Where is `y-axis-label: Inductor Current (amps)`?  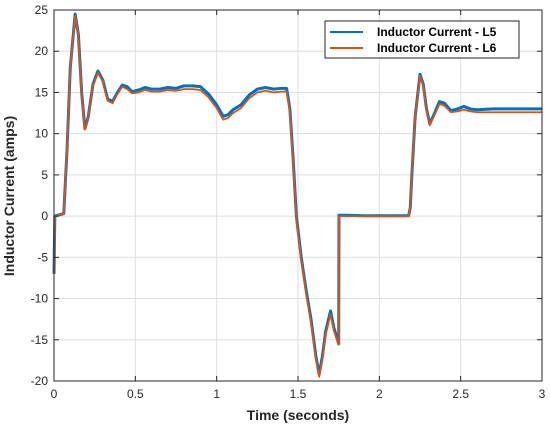
y-axis-label: Inductor Current (amps) is located at coordinates (9, 196).